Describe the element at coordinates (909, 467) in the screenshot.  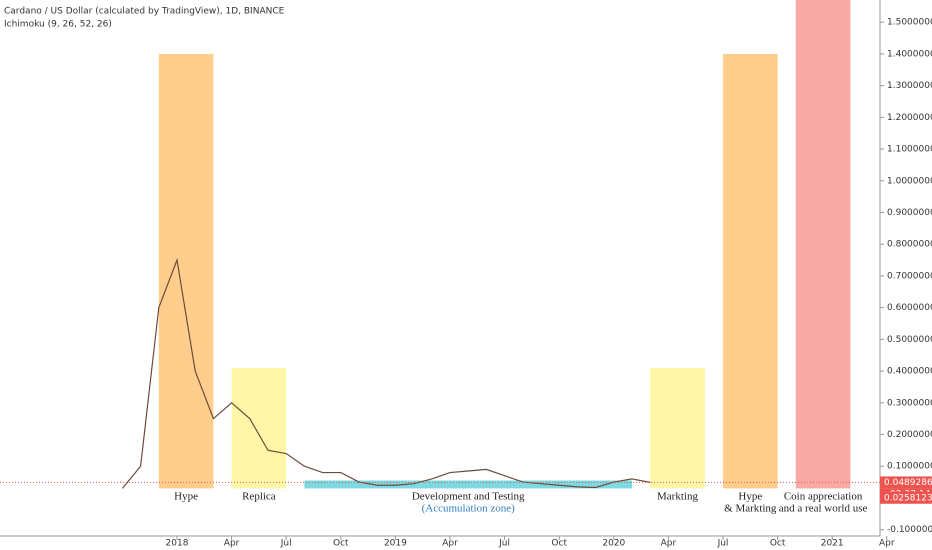
I see `y-tick-label: 0.10000000` at that location.